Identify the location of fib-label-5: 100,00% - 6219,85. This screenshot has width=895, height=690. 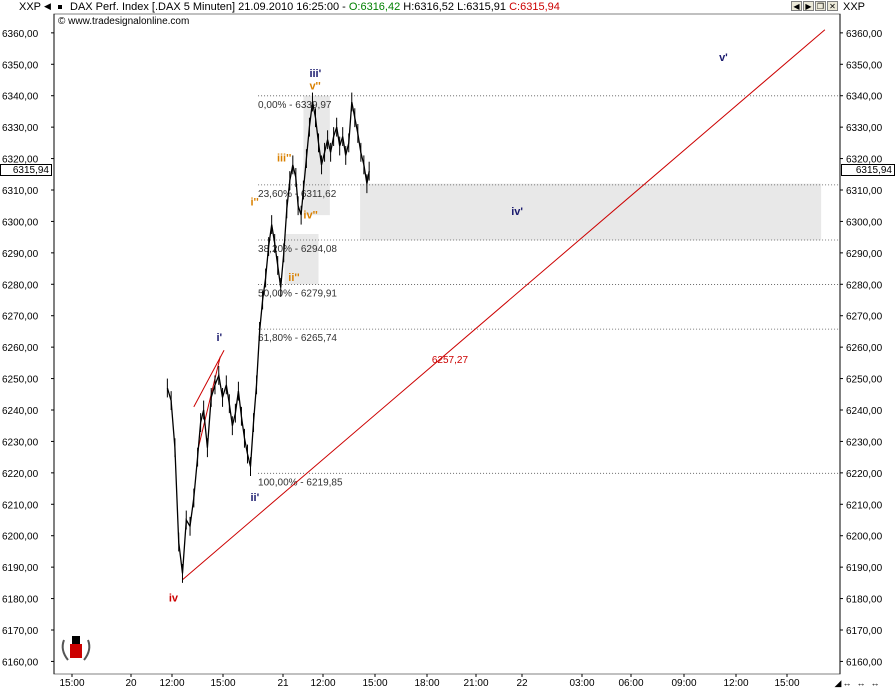
(300, 482).